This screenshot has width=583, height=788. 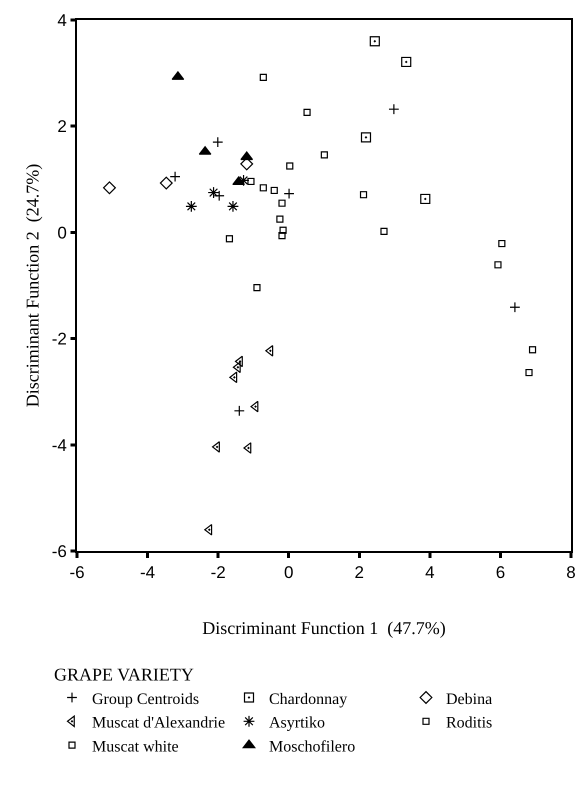 What do you see at coordinates (159, 723) in the screenshot?
I see `legend-label: Muscat d'Alexandrie` at bounding box center [159, 723].